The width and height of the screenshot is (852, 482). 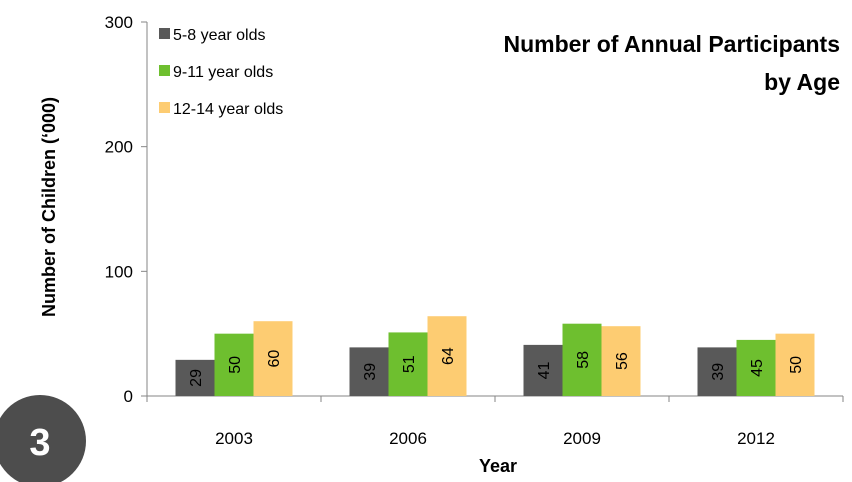 I want to click on bar-data-label: 41, so click(x=544, y=370).